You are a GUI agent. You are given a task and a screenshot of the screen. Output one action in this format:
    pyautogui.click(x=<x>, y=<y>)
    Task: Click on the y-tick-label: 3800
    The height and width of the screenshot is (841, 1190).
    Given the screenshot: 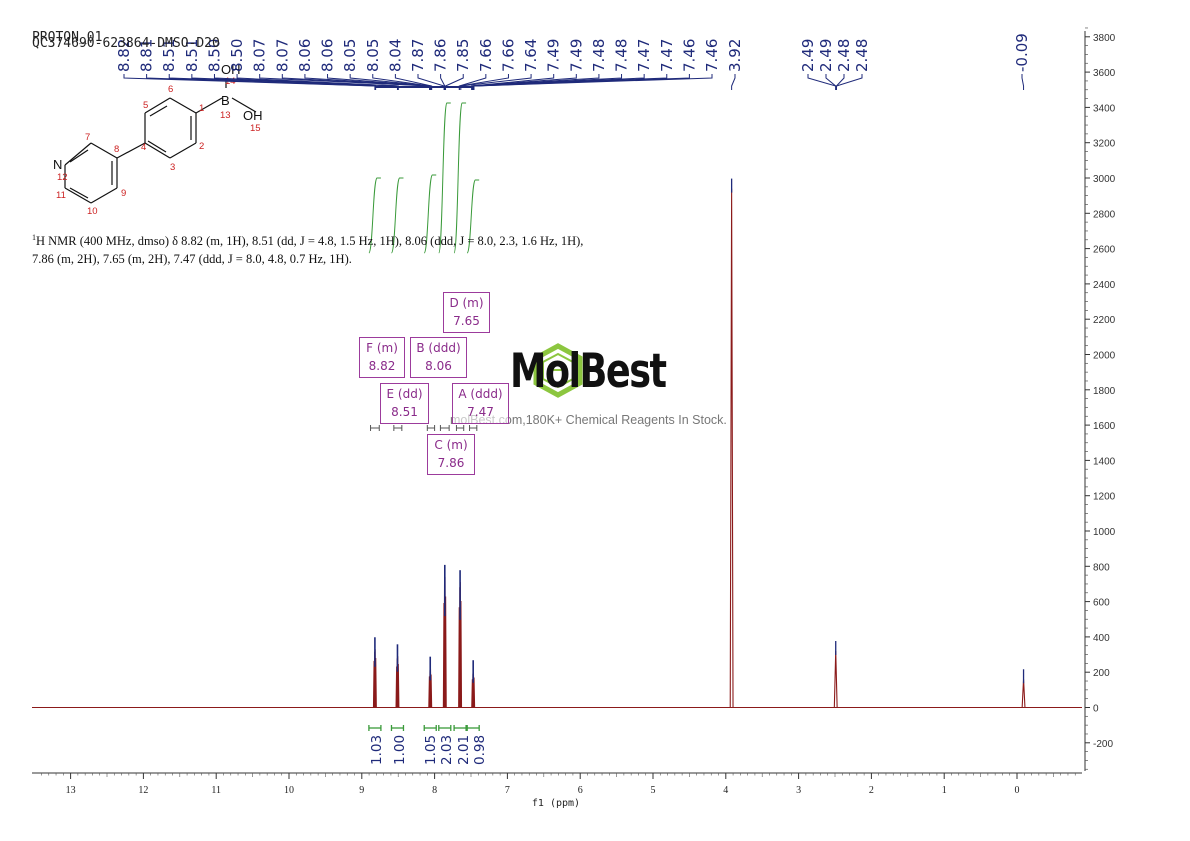 What is the action you would take?
    pyautogui.click(x=1104, y=38)
    